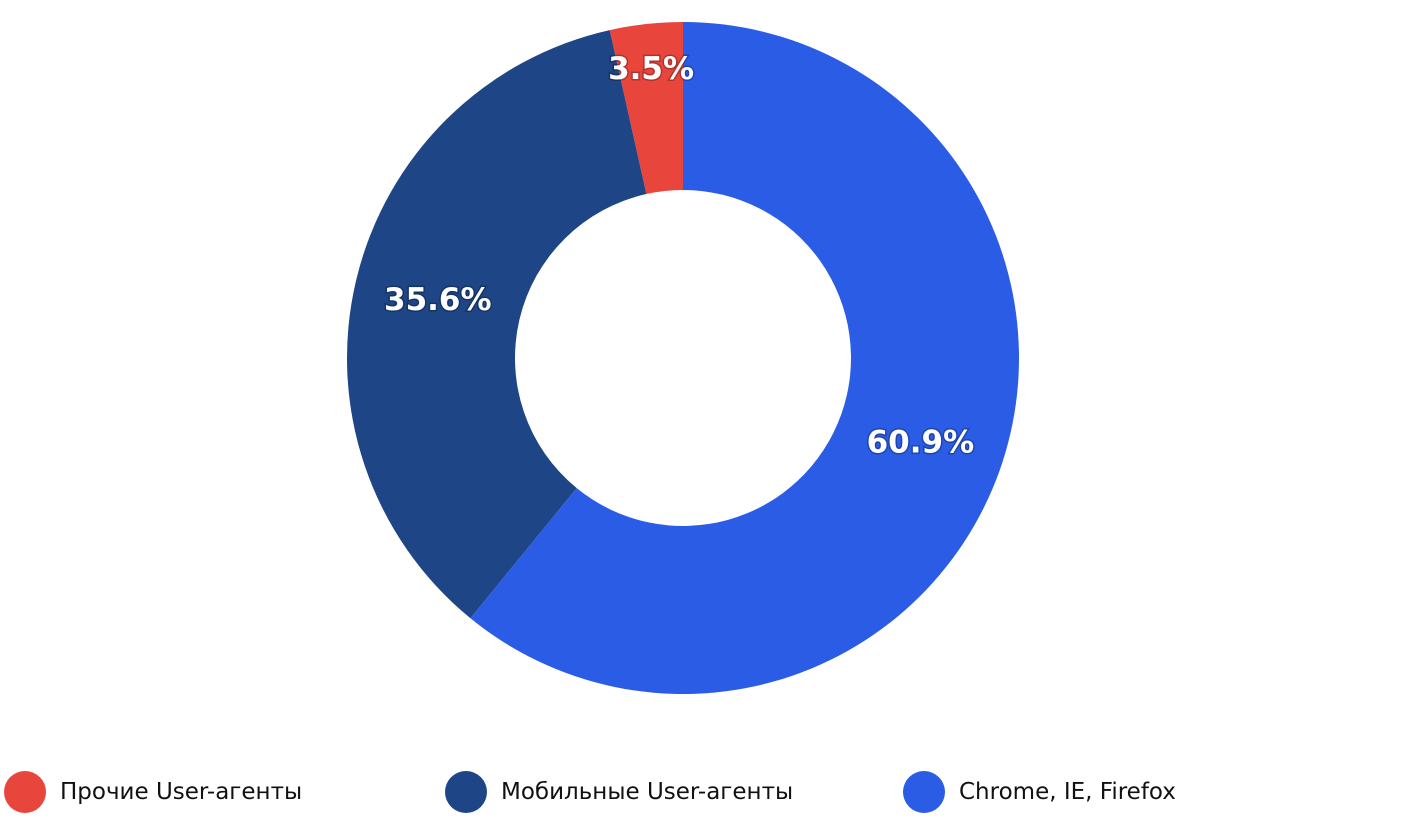  Describe the element at coordinates (497, 324) in the screenshot. I see `donut-slice-mobile` at that location.